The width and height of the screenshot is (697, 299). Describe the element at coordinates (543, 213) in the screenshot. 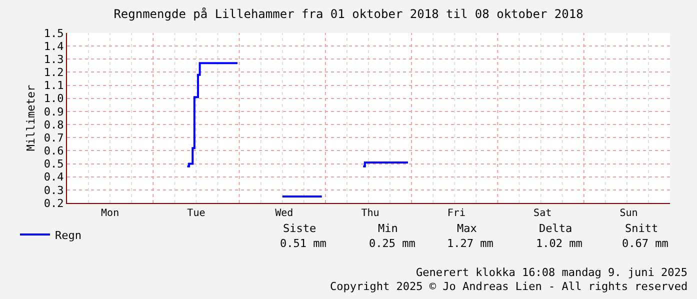

I see `x-tick-label: Sat` at that location.